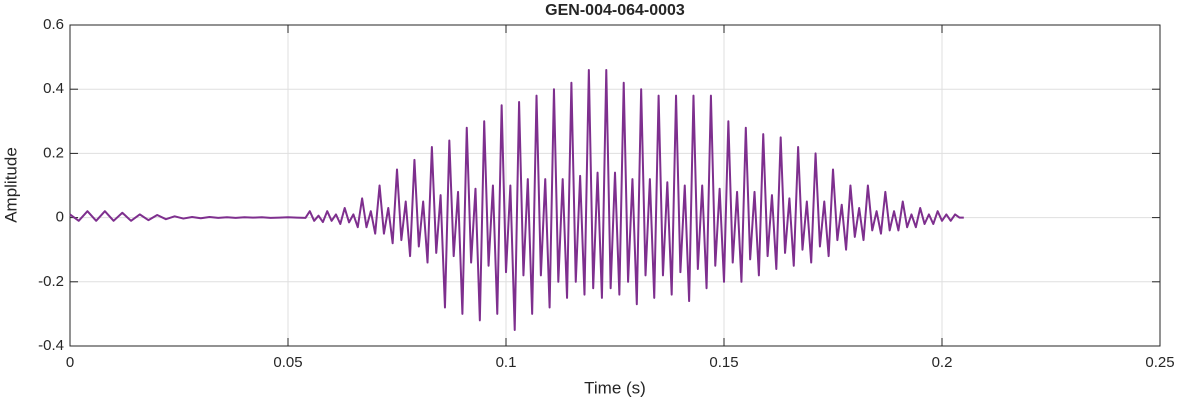 Image resolution: width=1182 pixels, height=404 pixels. Describe the element at coordinates (1159, 362) in the screenshot. I see `x-tick-label: 0.25` at that location.